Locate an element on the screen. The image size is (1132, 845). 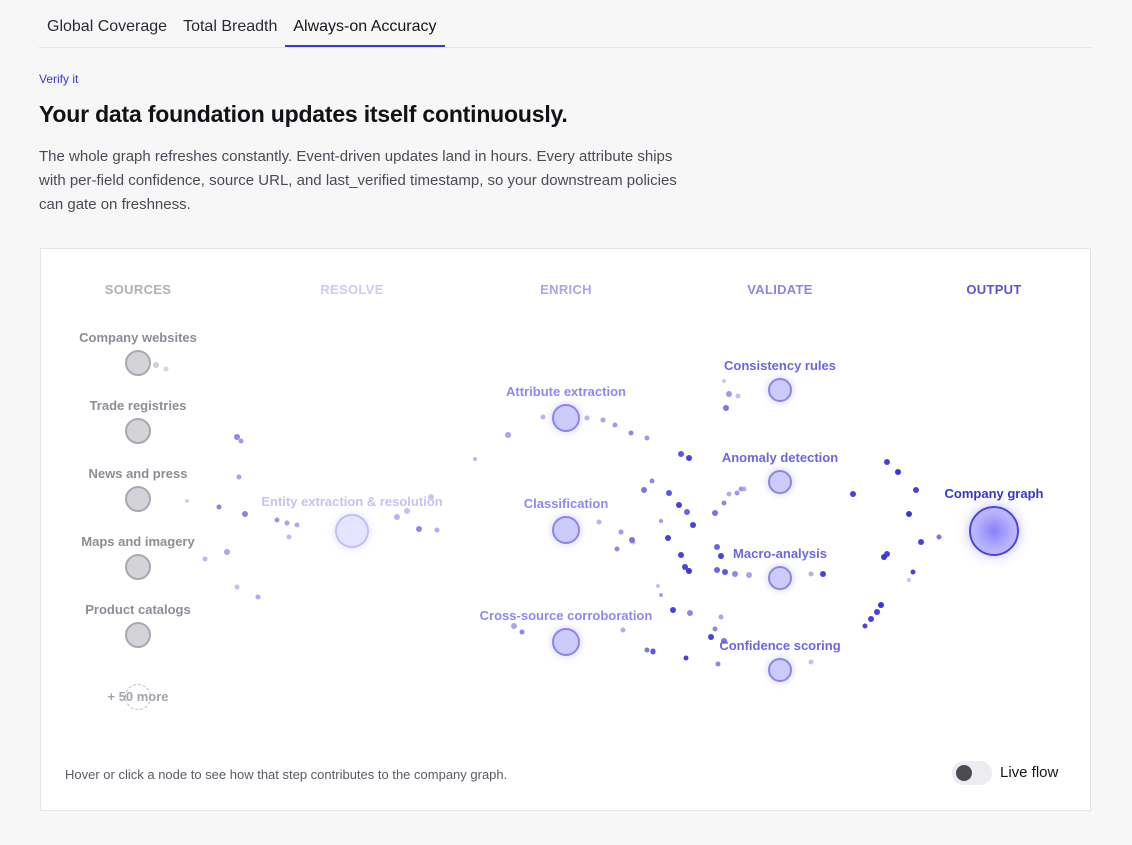
enrich-node-label: Classification is located at coordinates (566, 503).